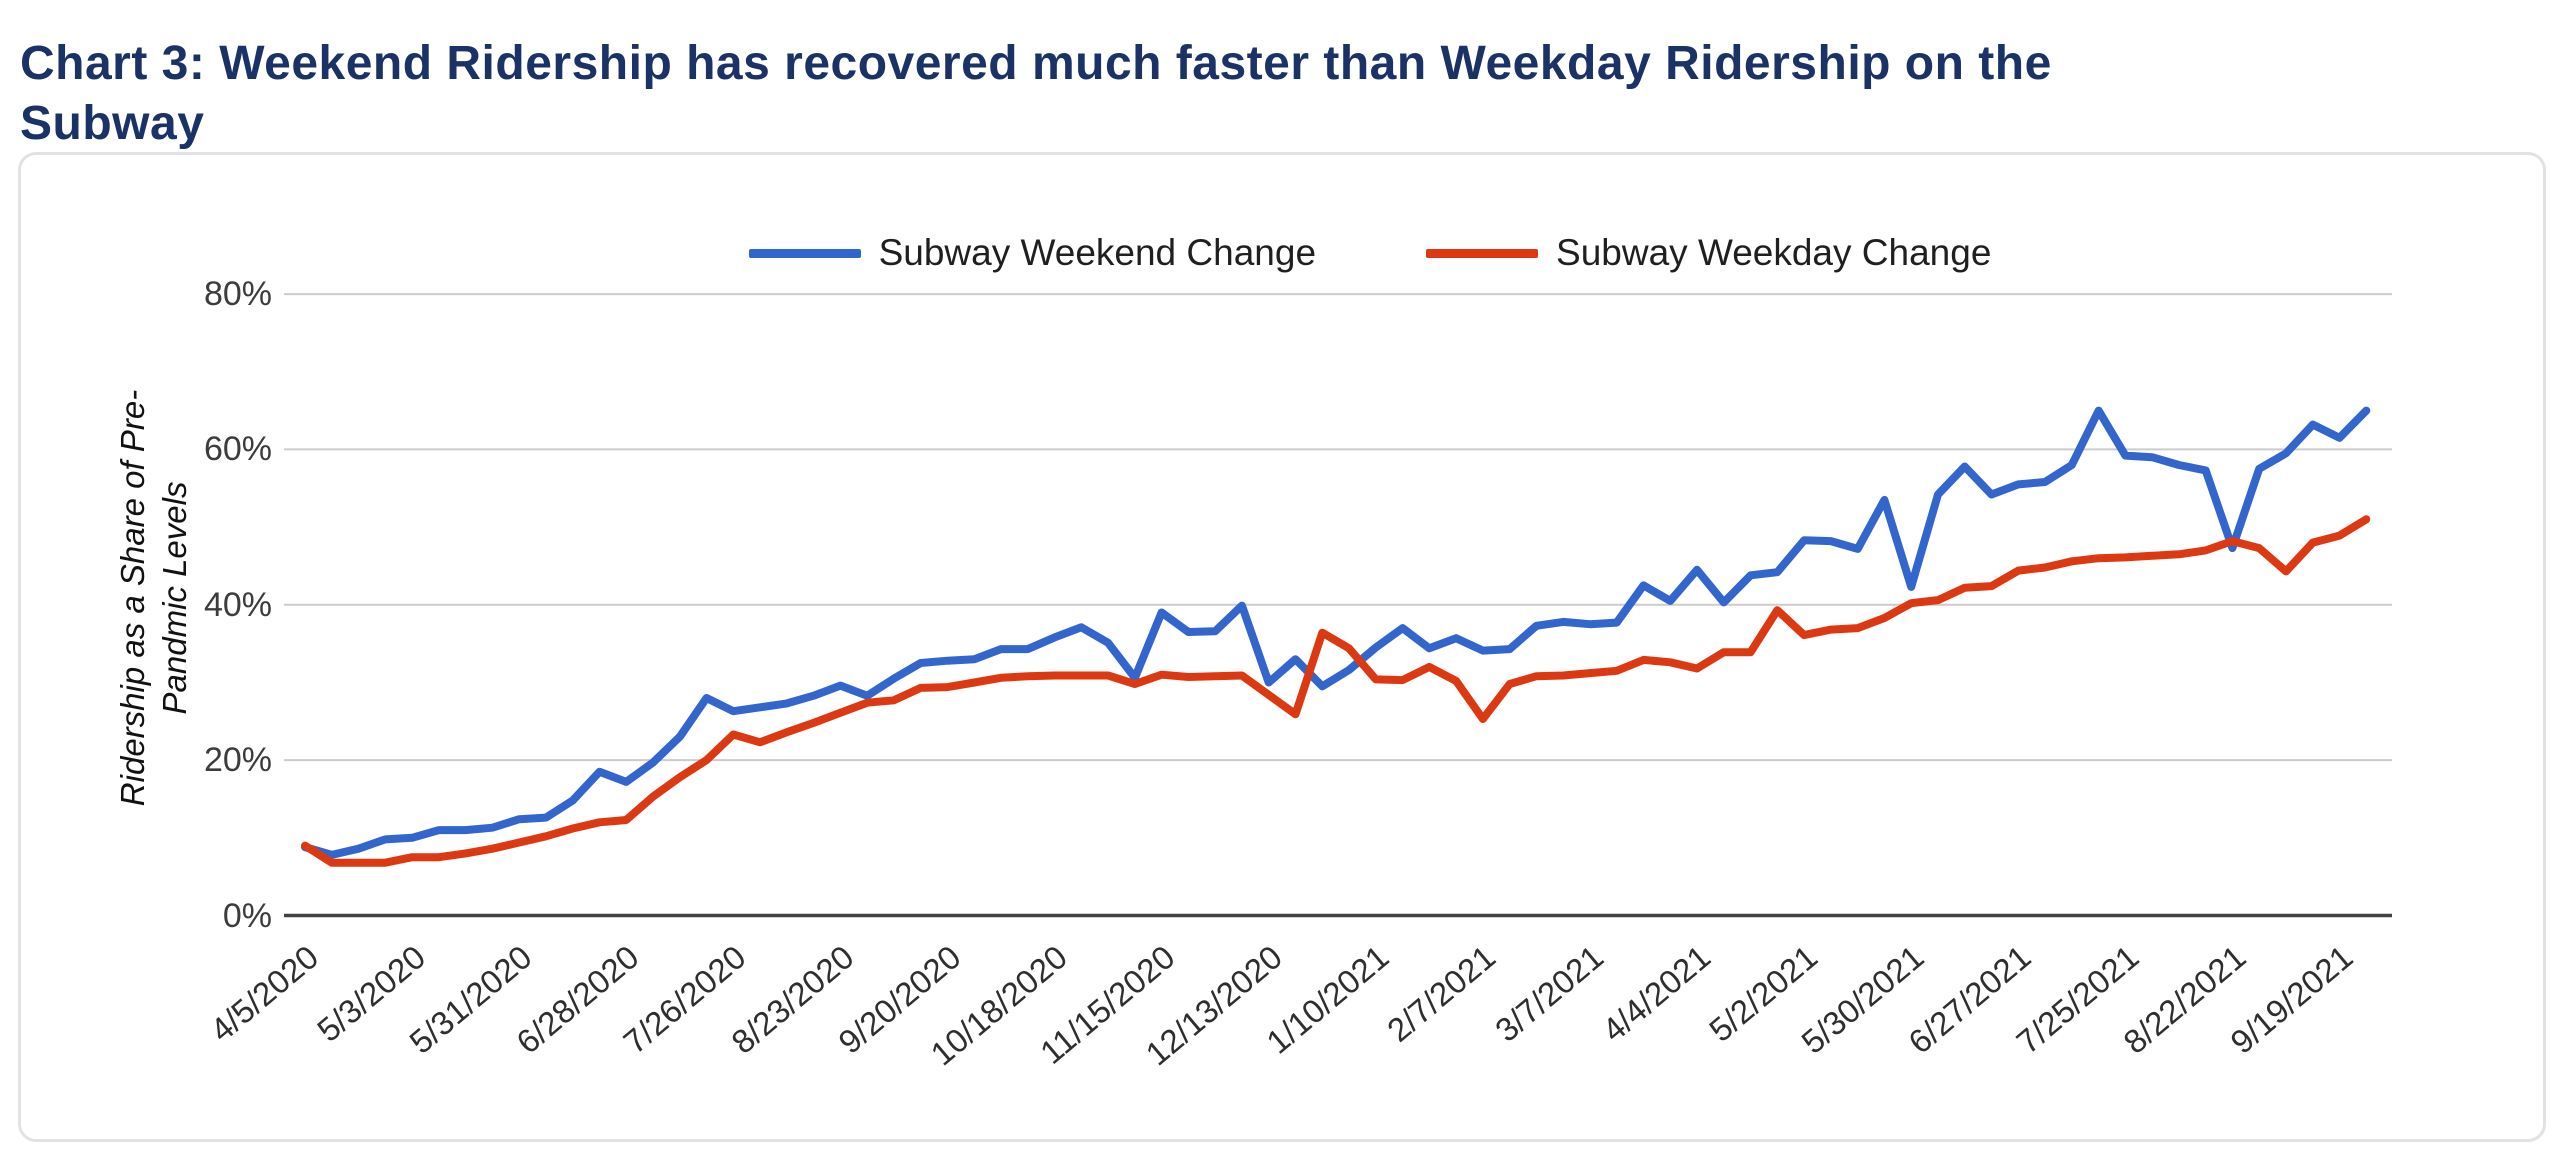 The height and width of the screenshot is (1168, 2560). Describe the element at coordinates (237, 294) in the screenshot. I see `y-tick-label-80: 80%` at that location.